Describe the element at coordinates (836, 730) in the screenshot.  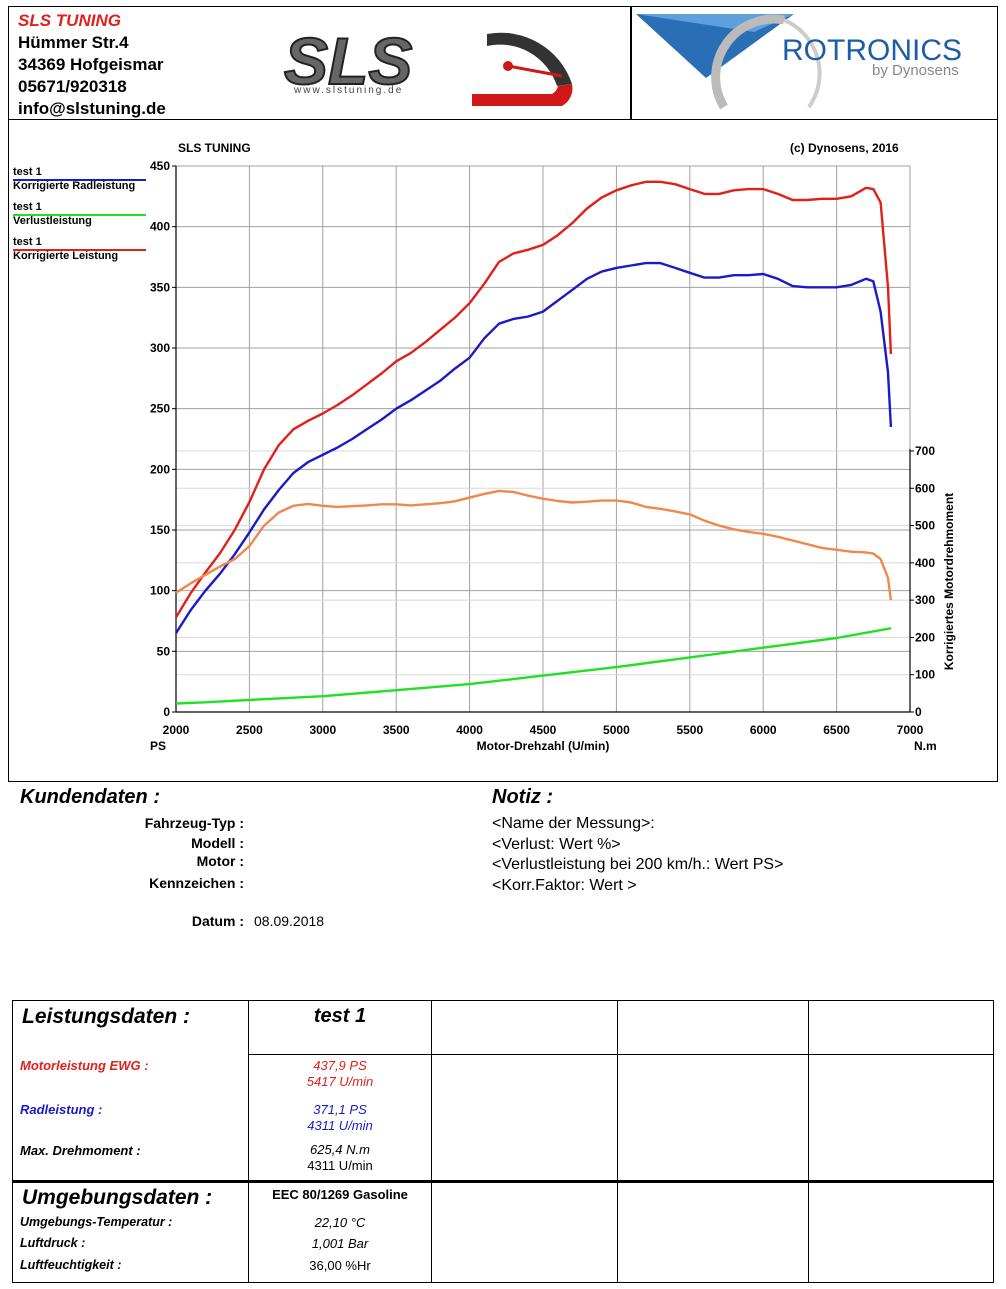
I see `x-tick-label: 6500` at that location.